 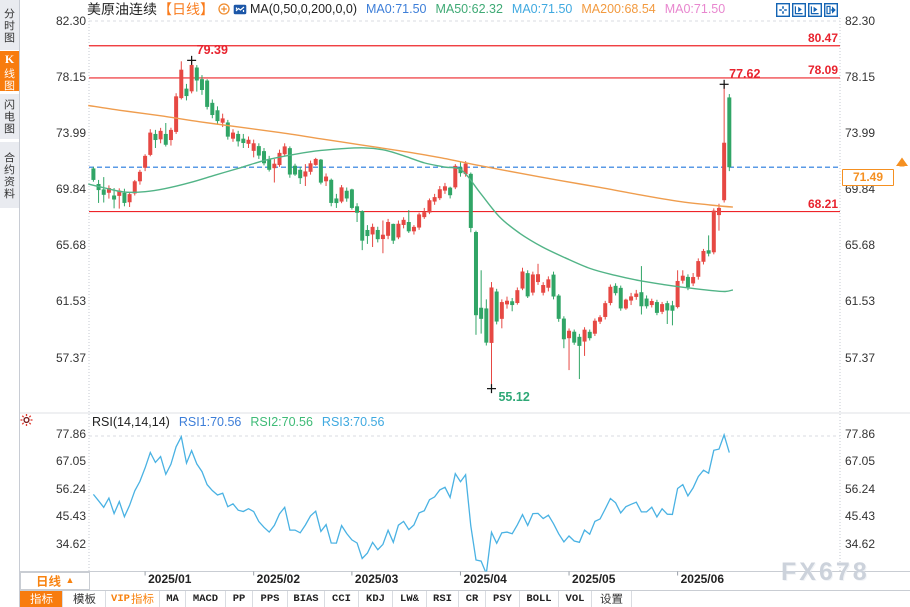 What do you see at coordinates (825, 572) in the screenshot?
I see `watermark: FX678` at bounding box center [825, 572].